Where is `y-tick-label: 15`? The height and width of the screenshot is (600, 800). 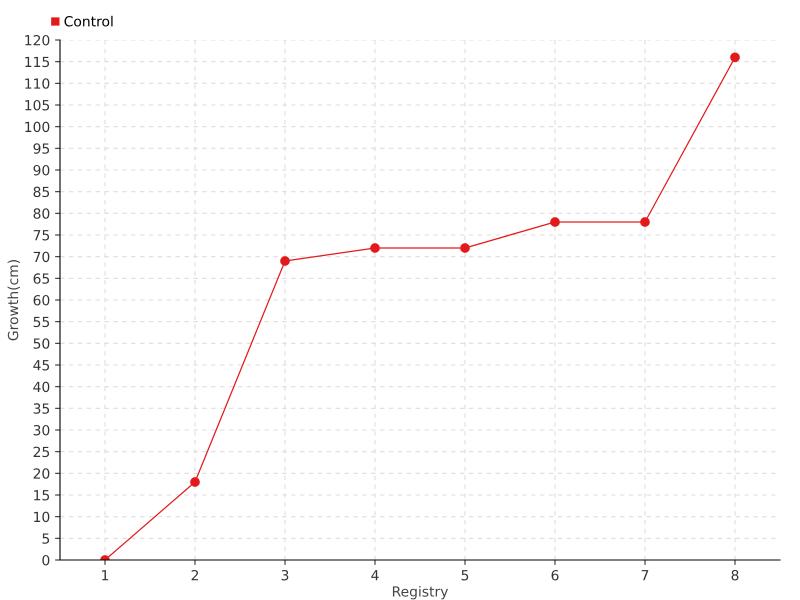
y-tick-label: 15 is located at coordinates (42, 495).